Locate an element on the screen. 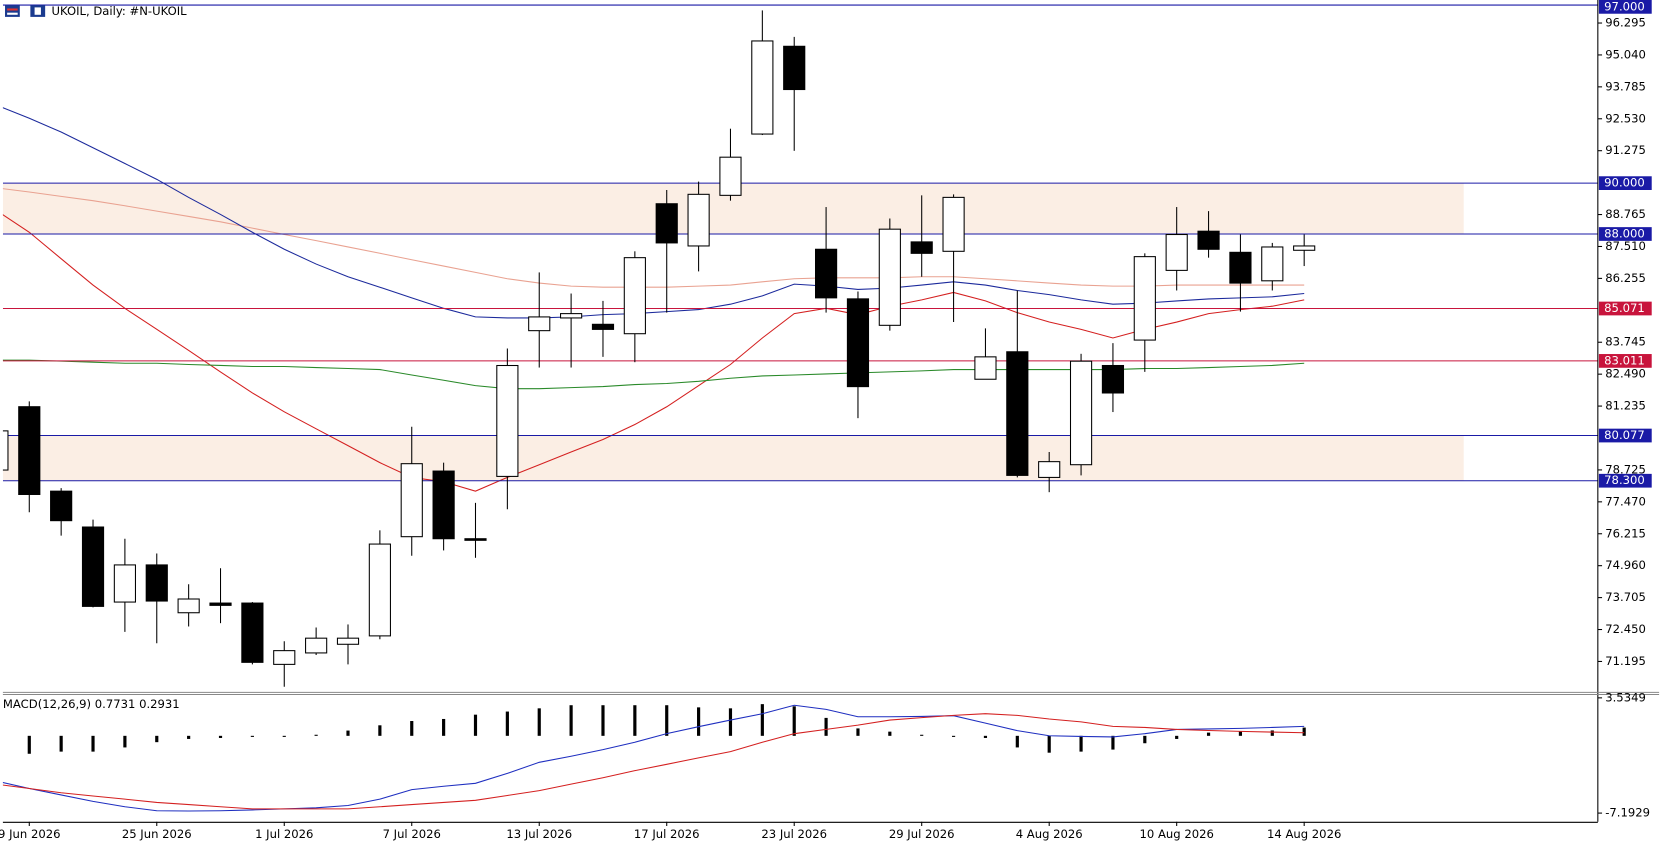 This screenshot has height=845, width=1662. y-tick-label: 72.450 is located at coordinates (1625, 629).